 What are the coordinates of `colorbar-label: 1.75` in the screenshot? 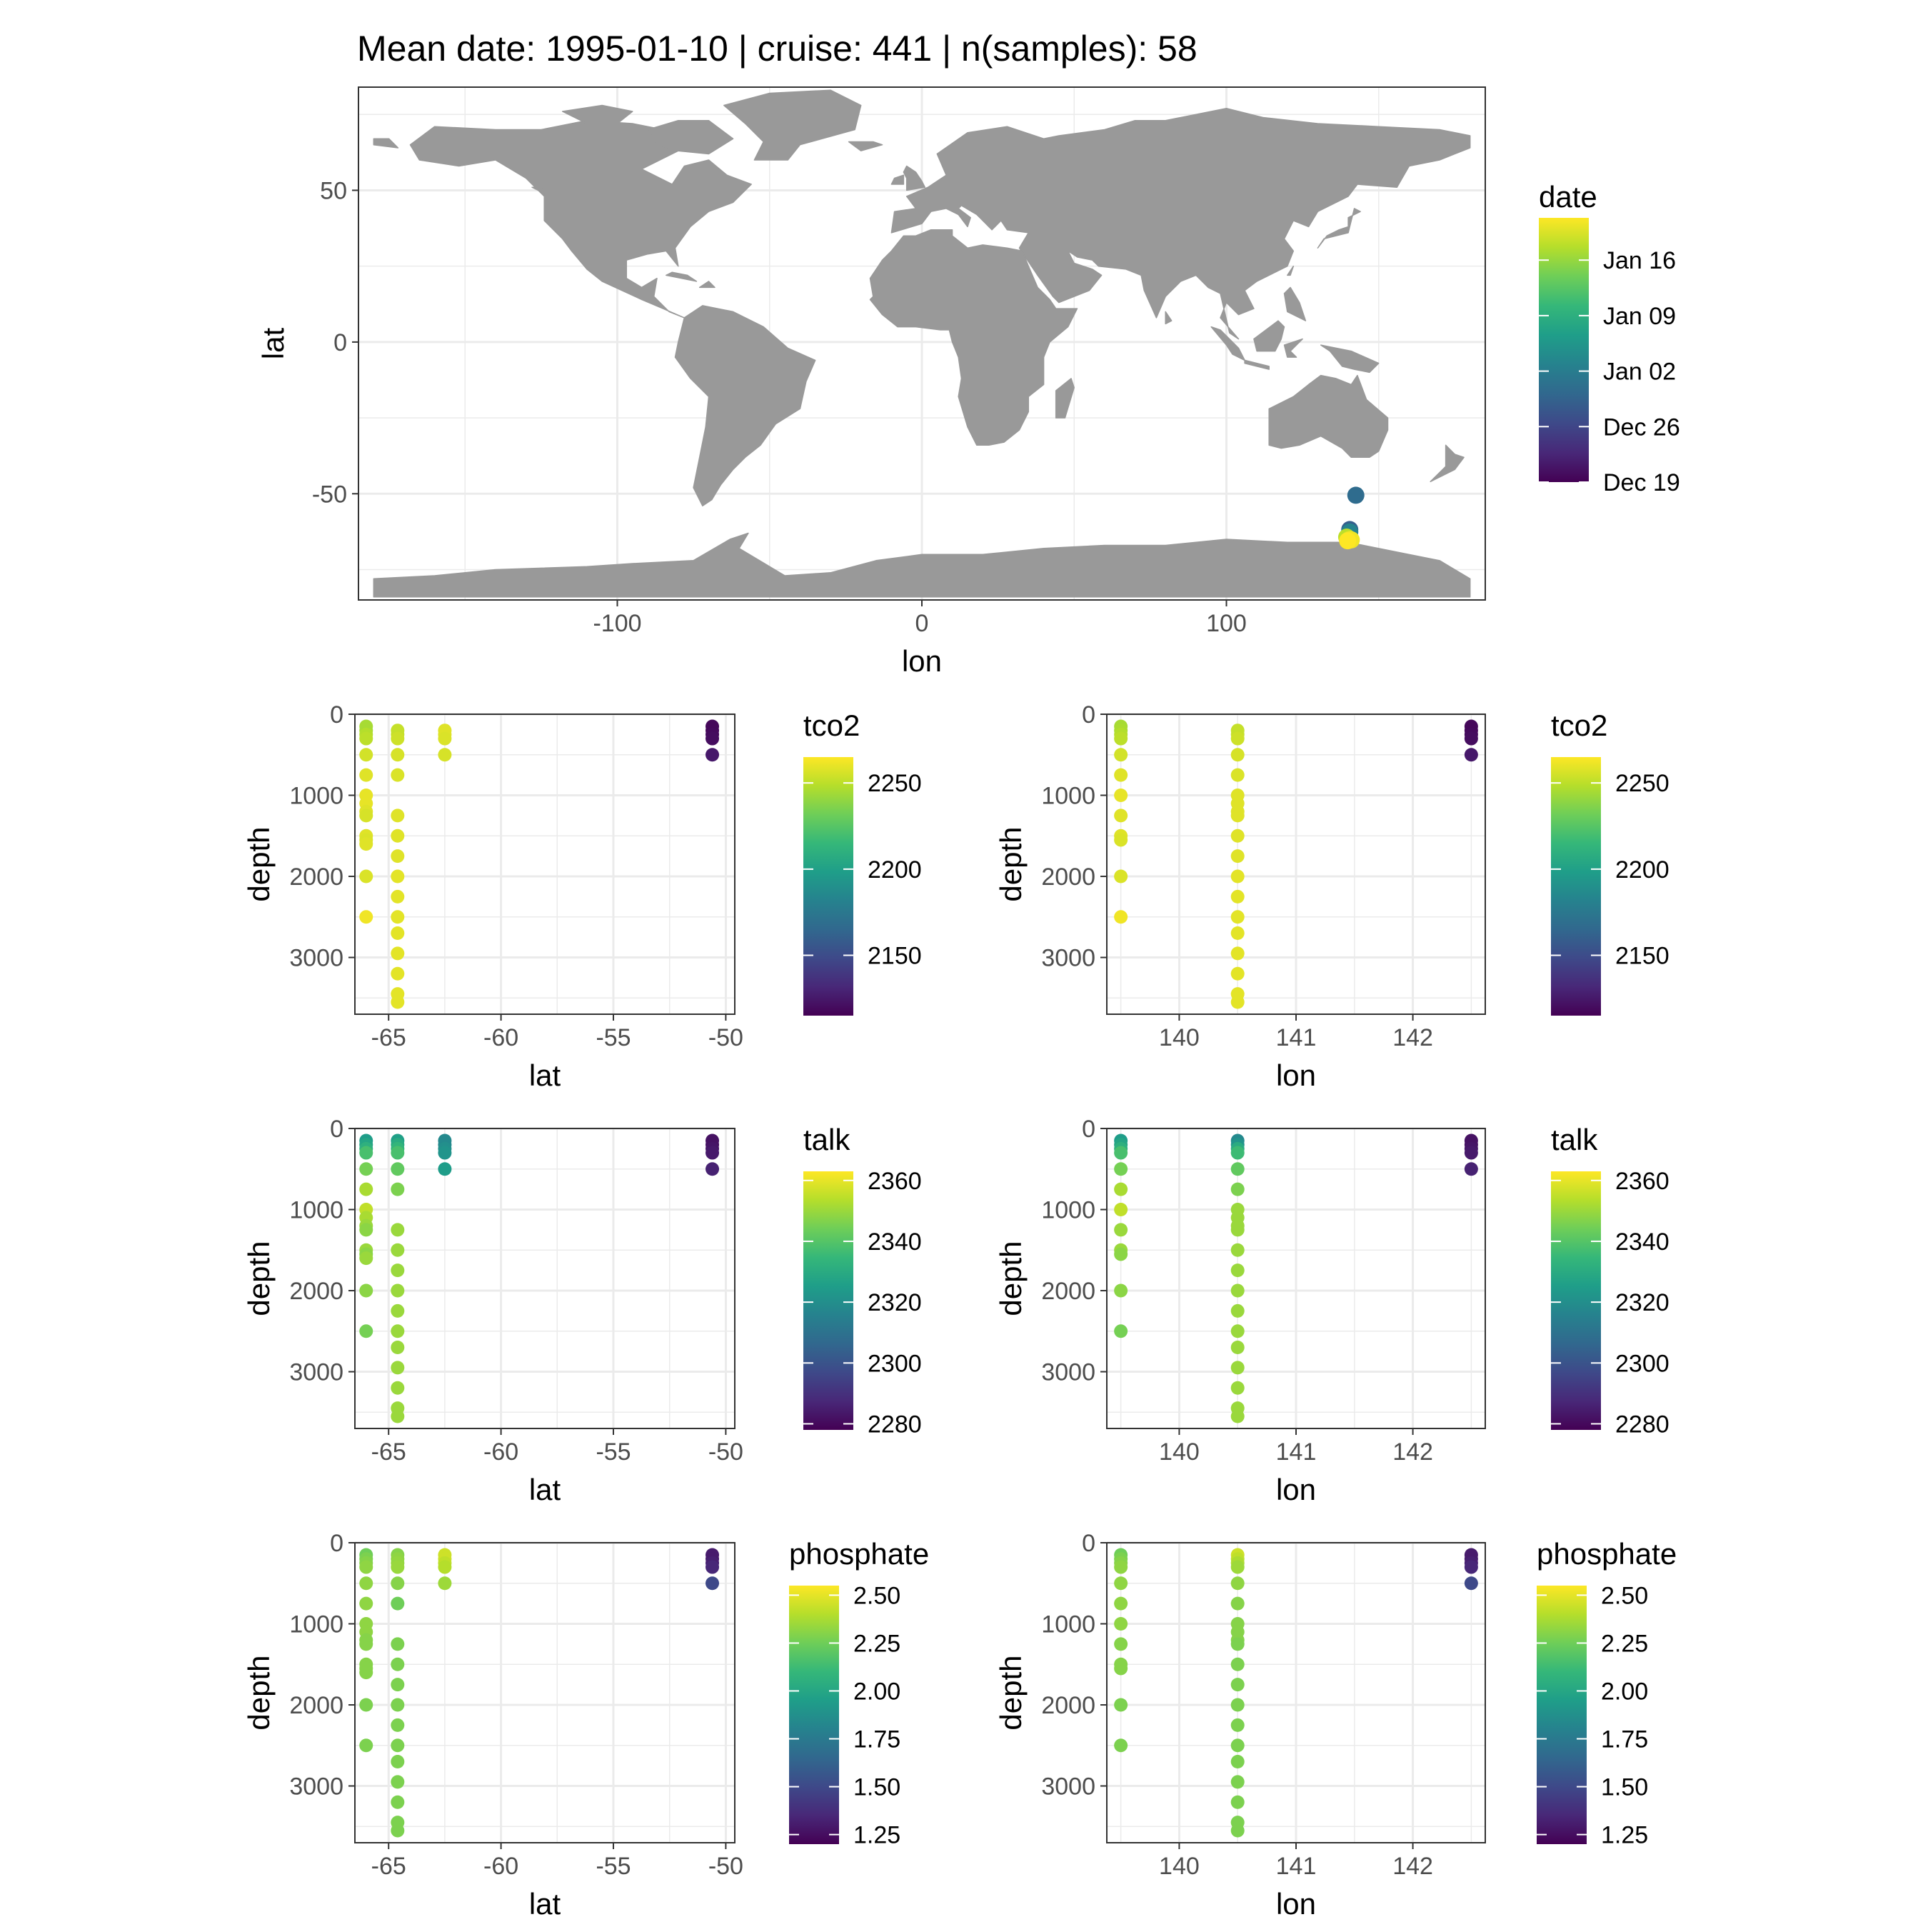 It's located at (876, 1739).